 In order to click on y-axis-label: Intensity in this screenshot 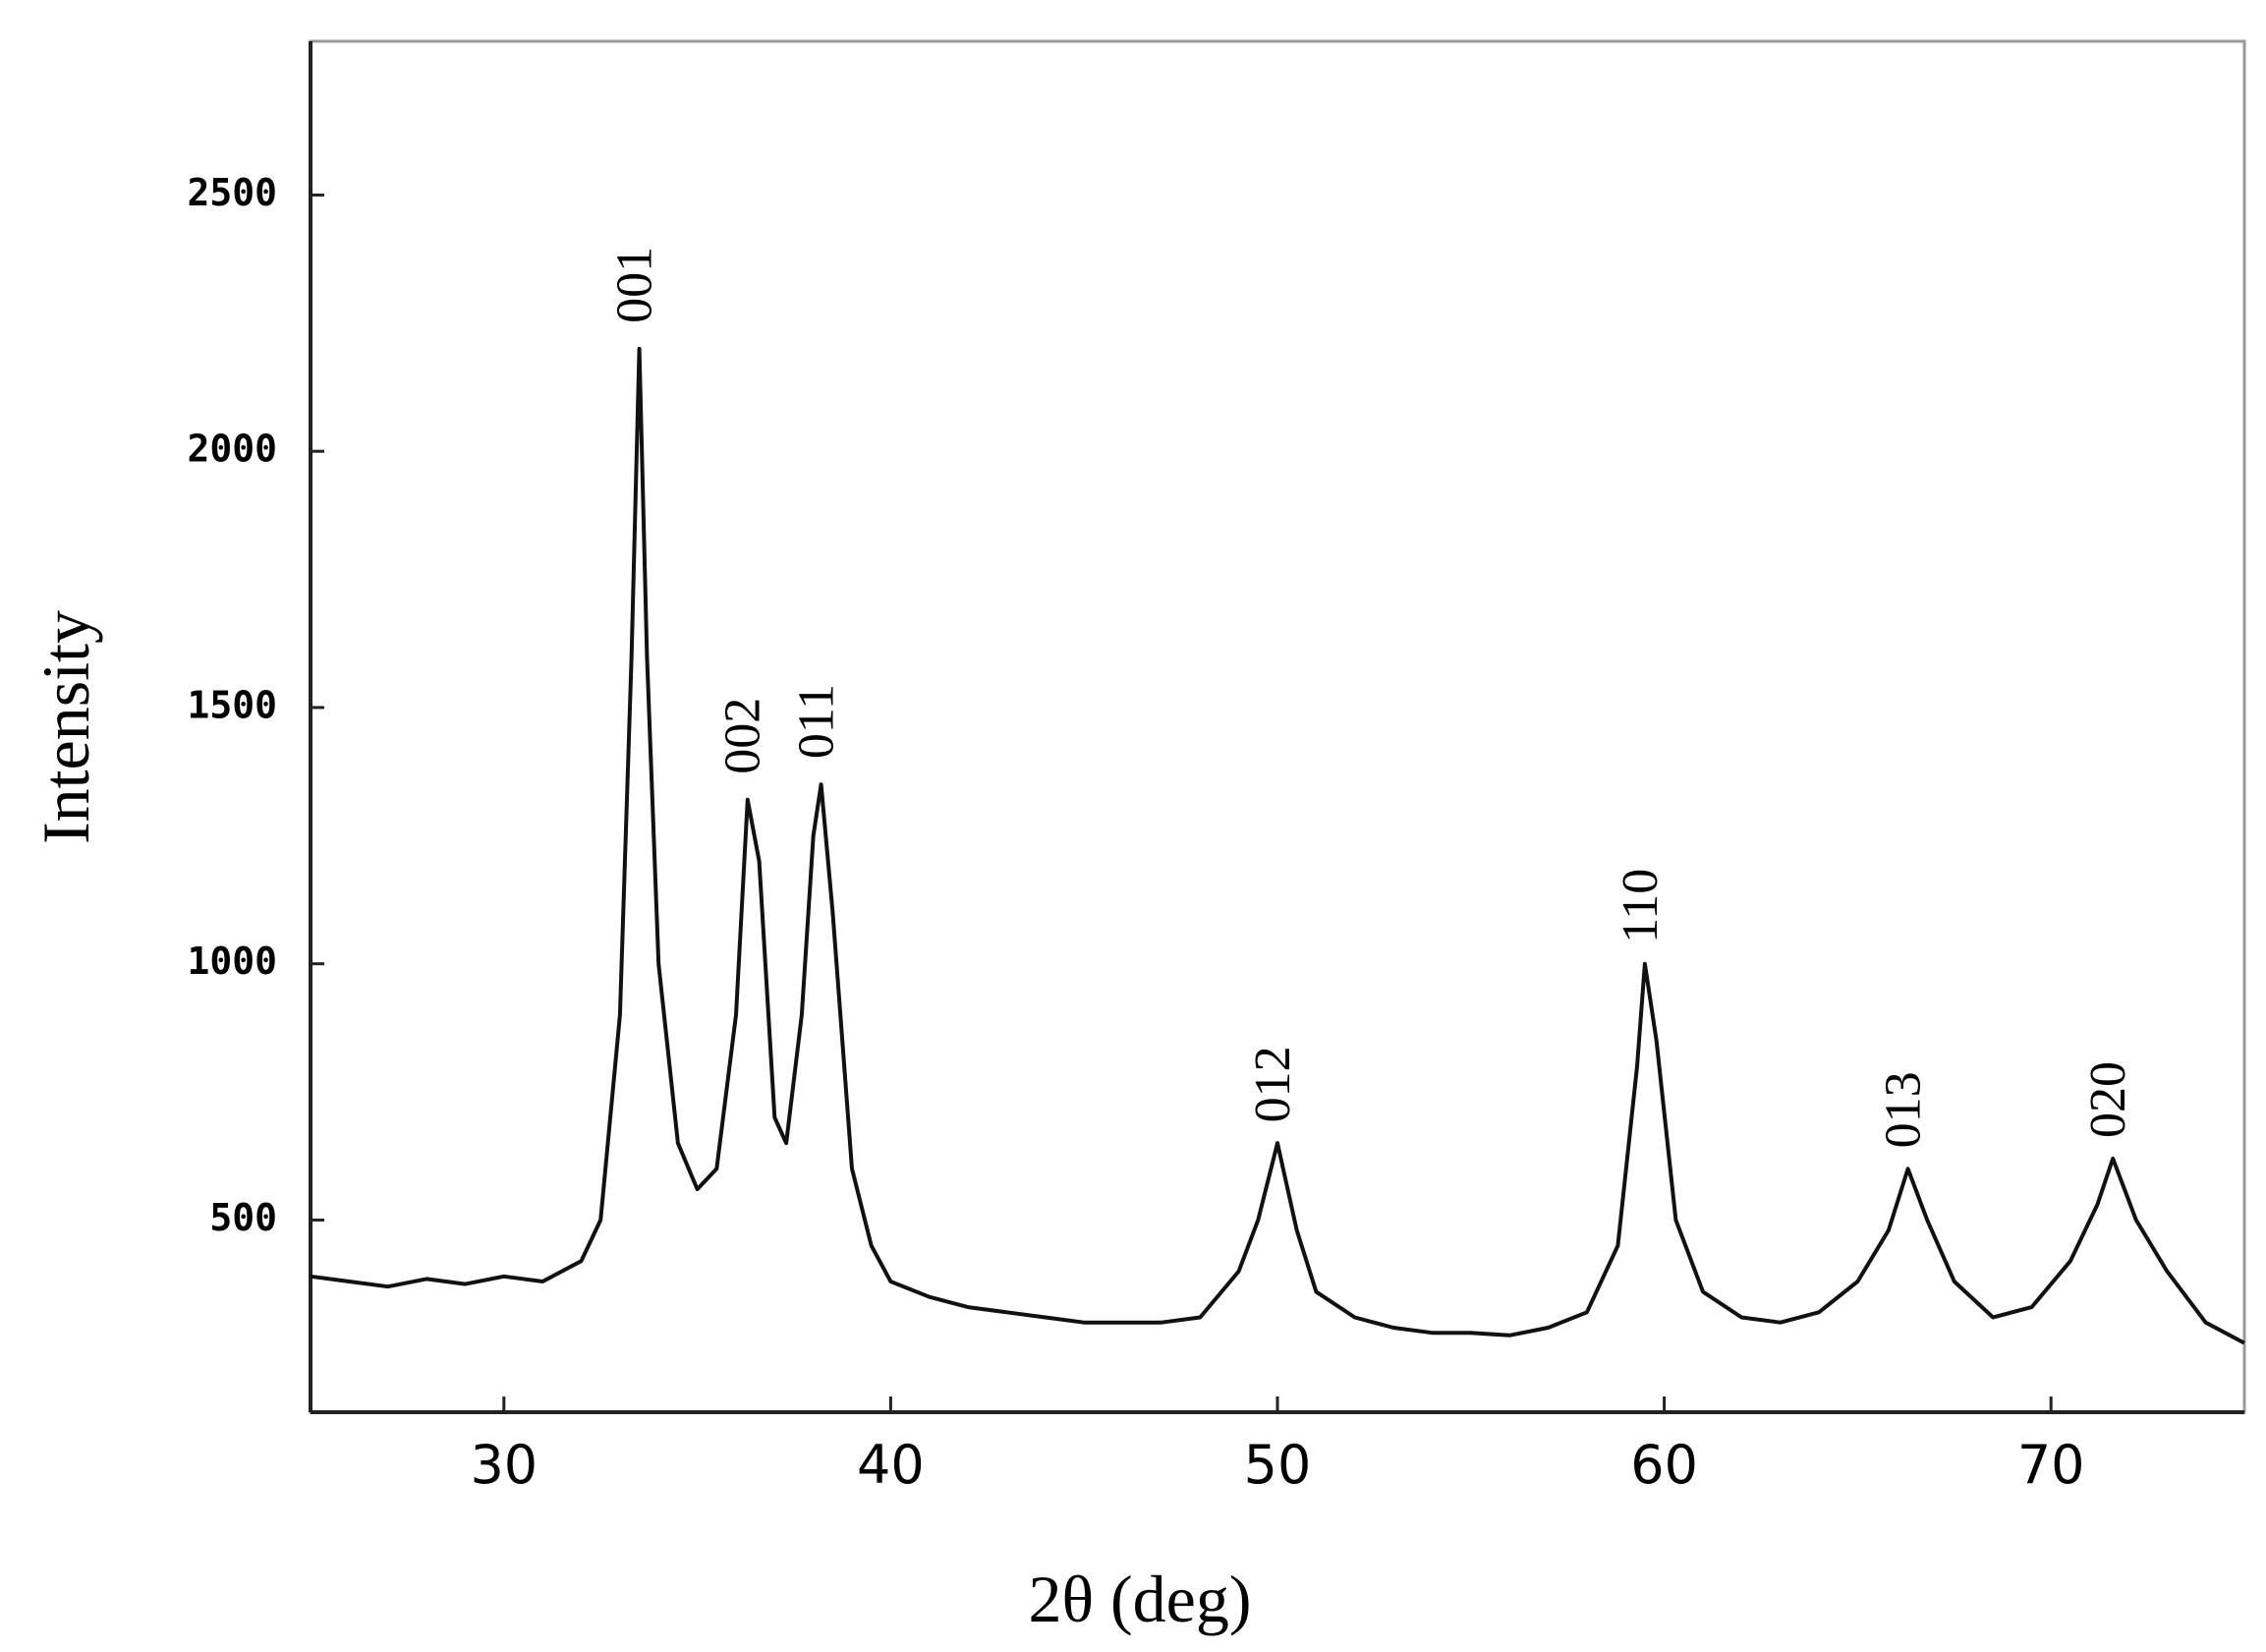, I will do `click(65, 727)`.